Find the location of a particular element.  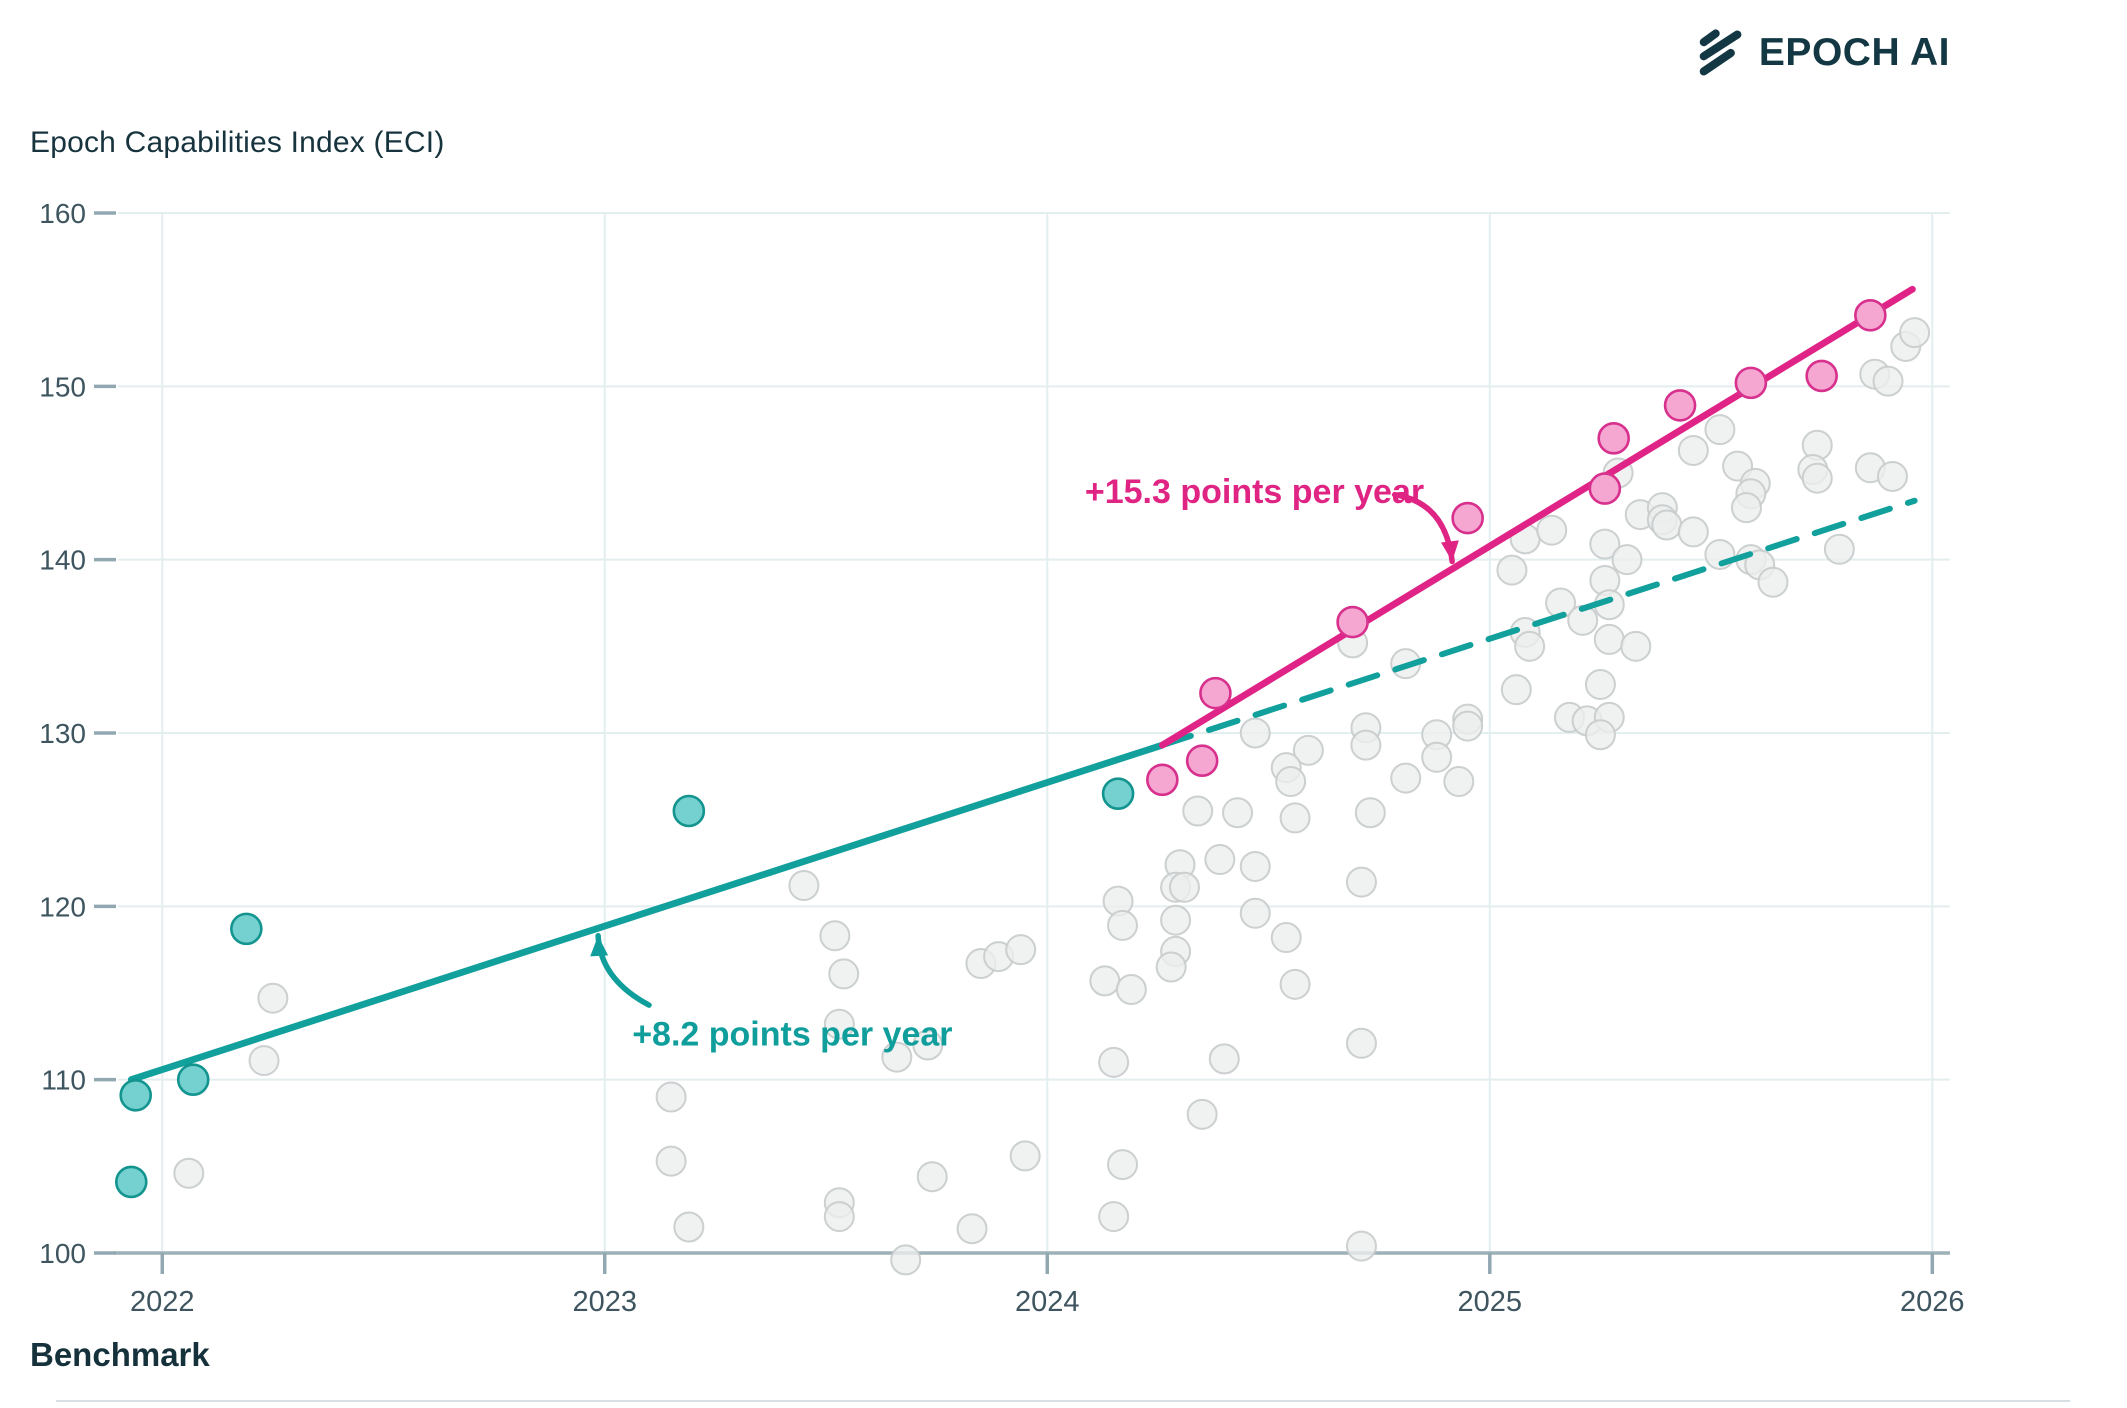

pink-rate-label-arrowhead is located at coordinates (1450, 551).